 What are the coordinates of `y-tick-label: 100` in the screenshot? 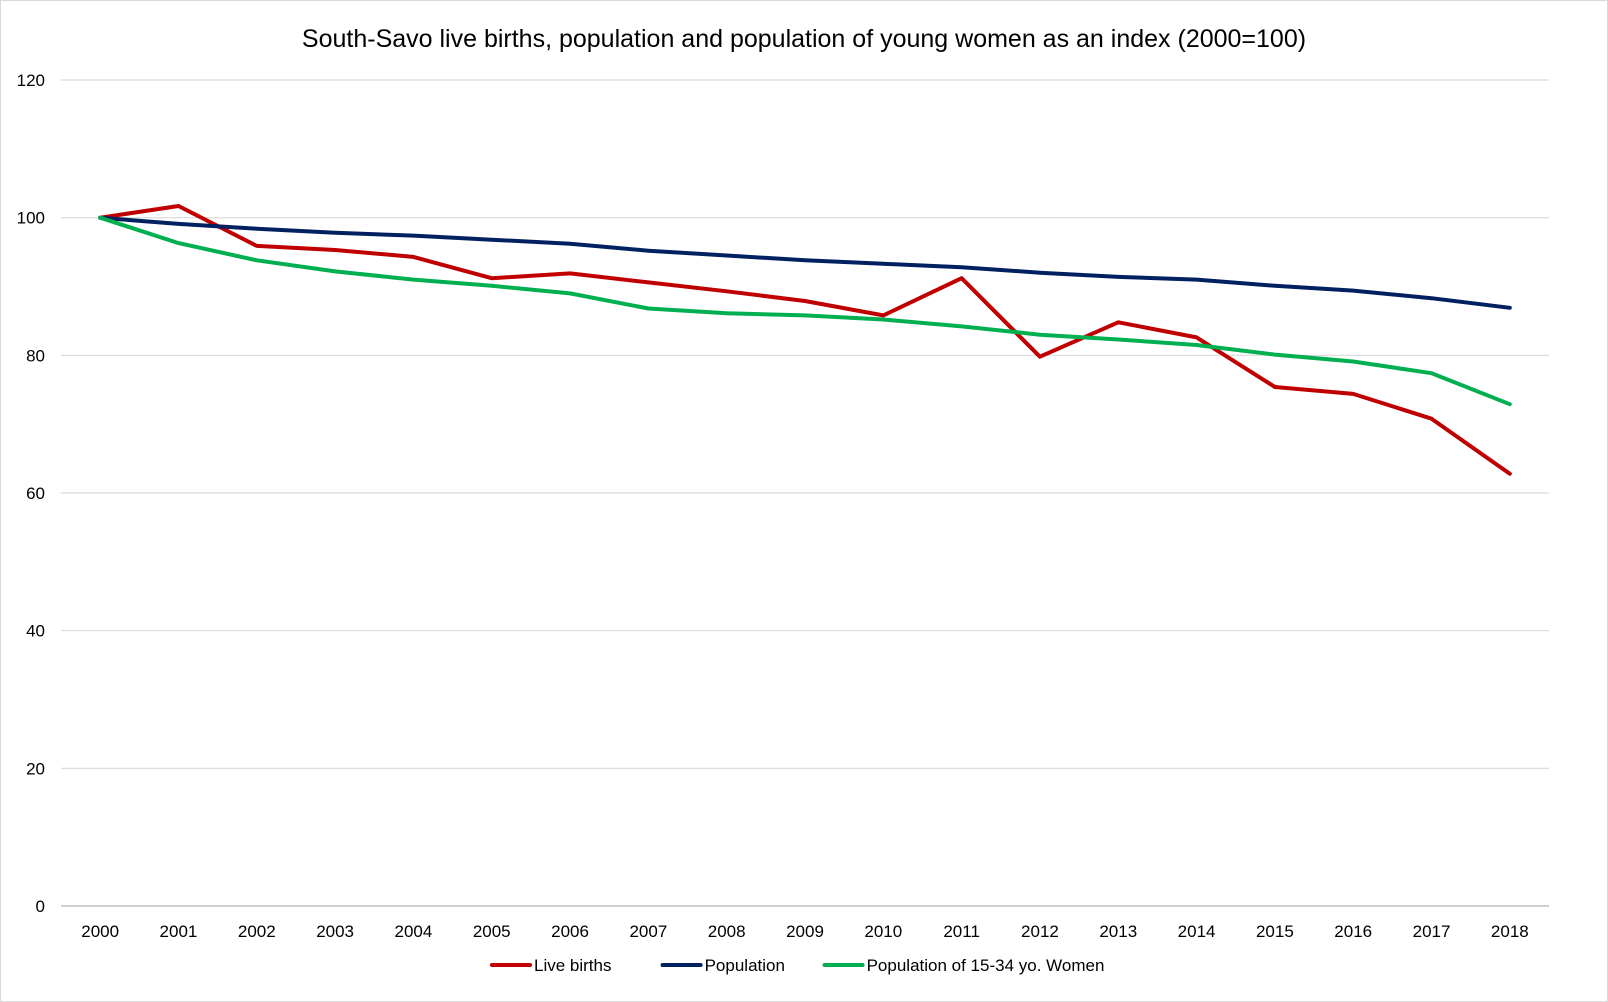 It's located at (31, 218).